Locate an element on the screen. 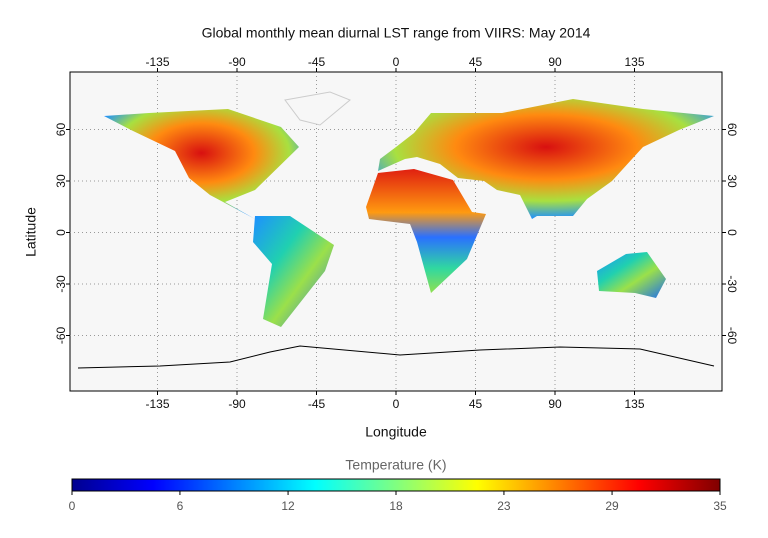 This screenshot has width=768, height=538. greenland is located at coordinates (317, 108).